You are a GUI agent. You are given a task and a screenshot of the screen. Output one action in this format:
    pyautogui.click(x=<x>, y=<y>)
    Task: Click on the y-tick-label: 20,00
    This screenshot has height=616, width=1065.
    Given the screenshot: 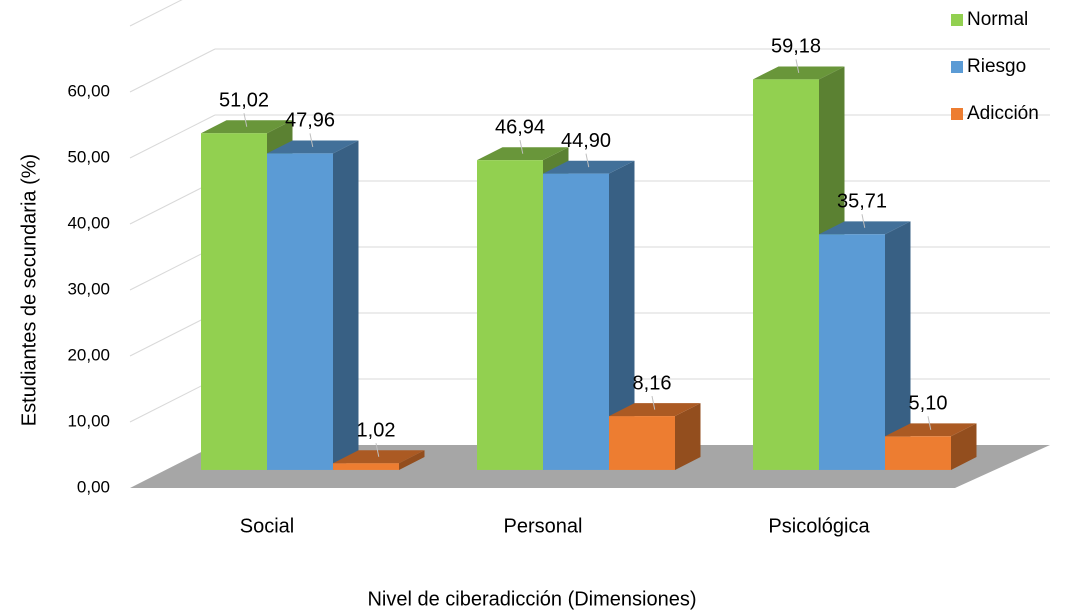 What is the action you would take?
    pyautogui.click(x=88, y=354)
    